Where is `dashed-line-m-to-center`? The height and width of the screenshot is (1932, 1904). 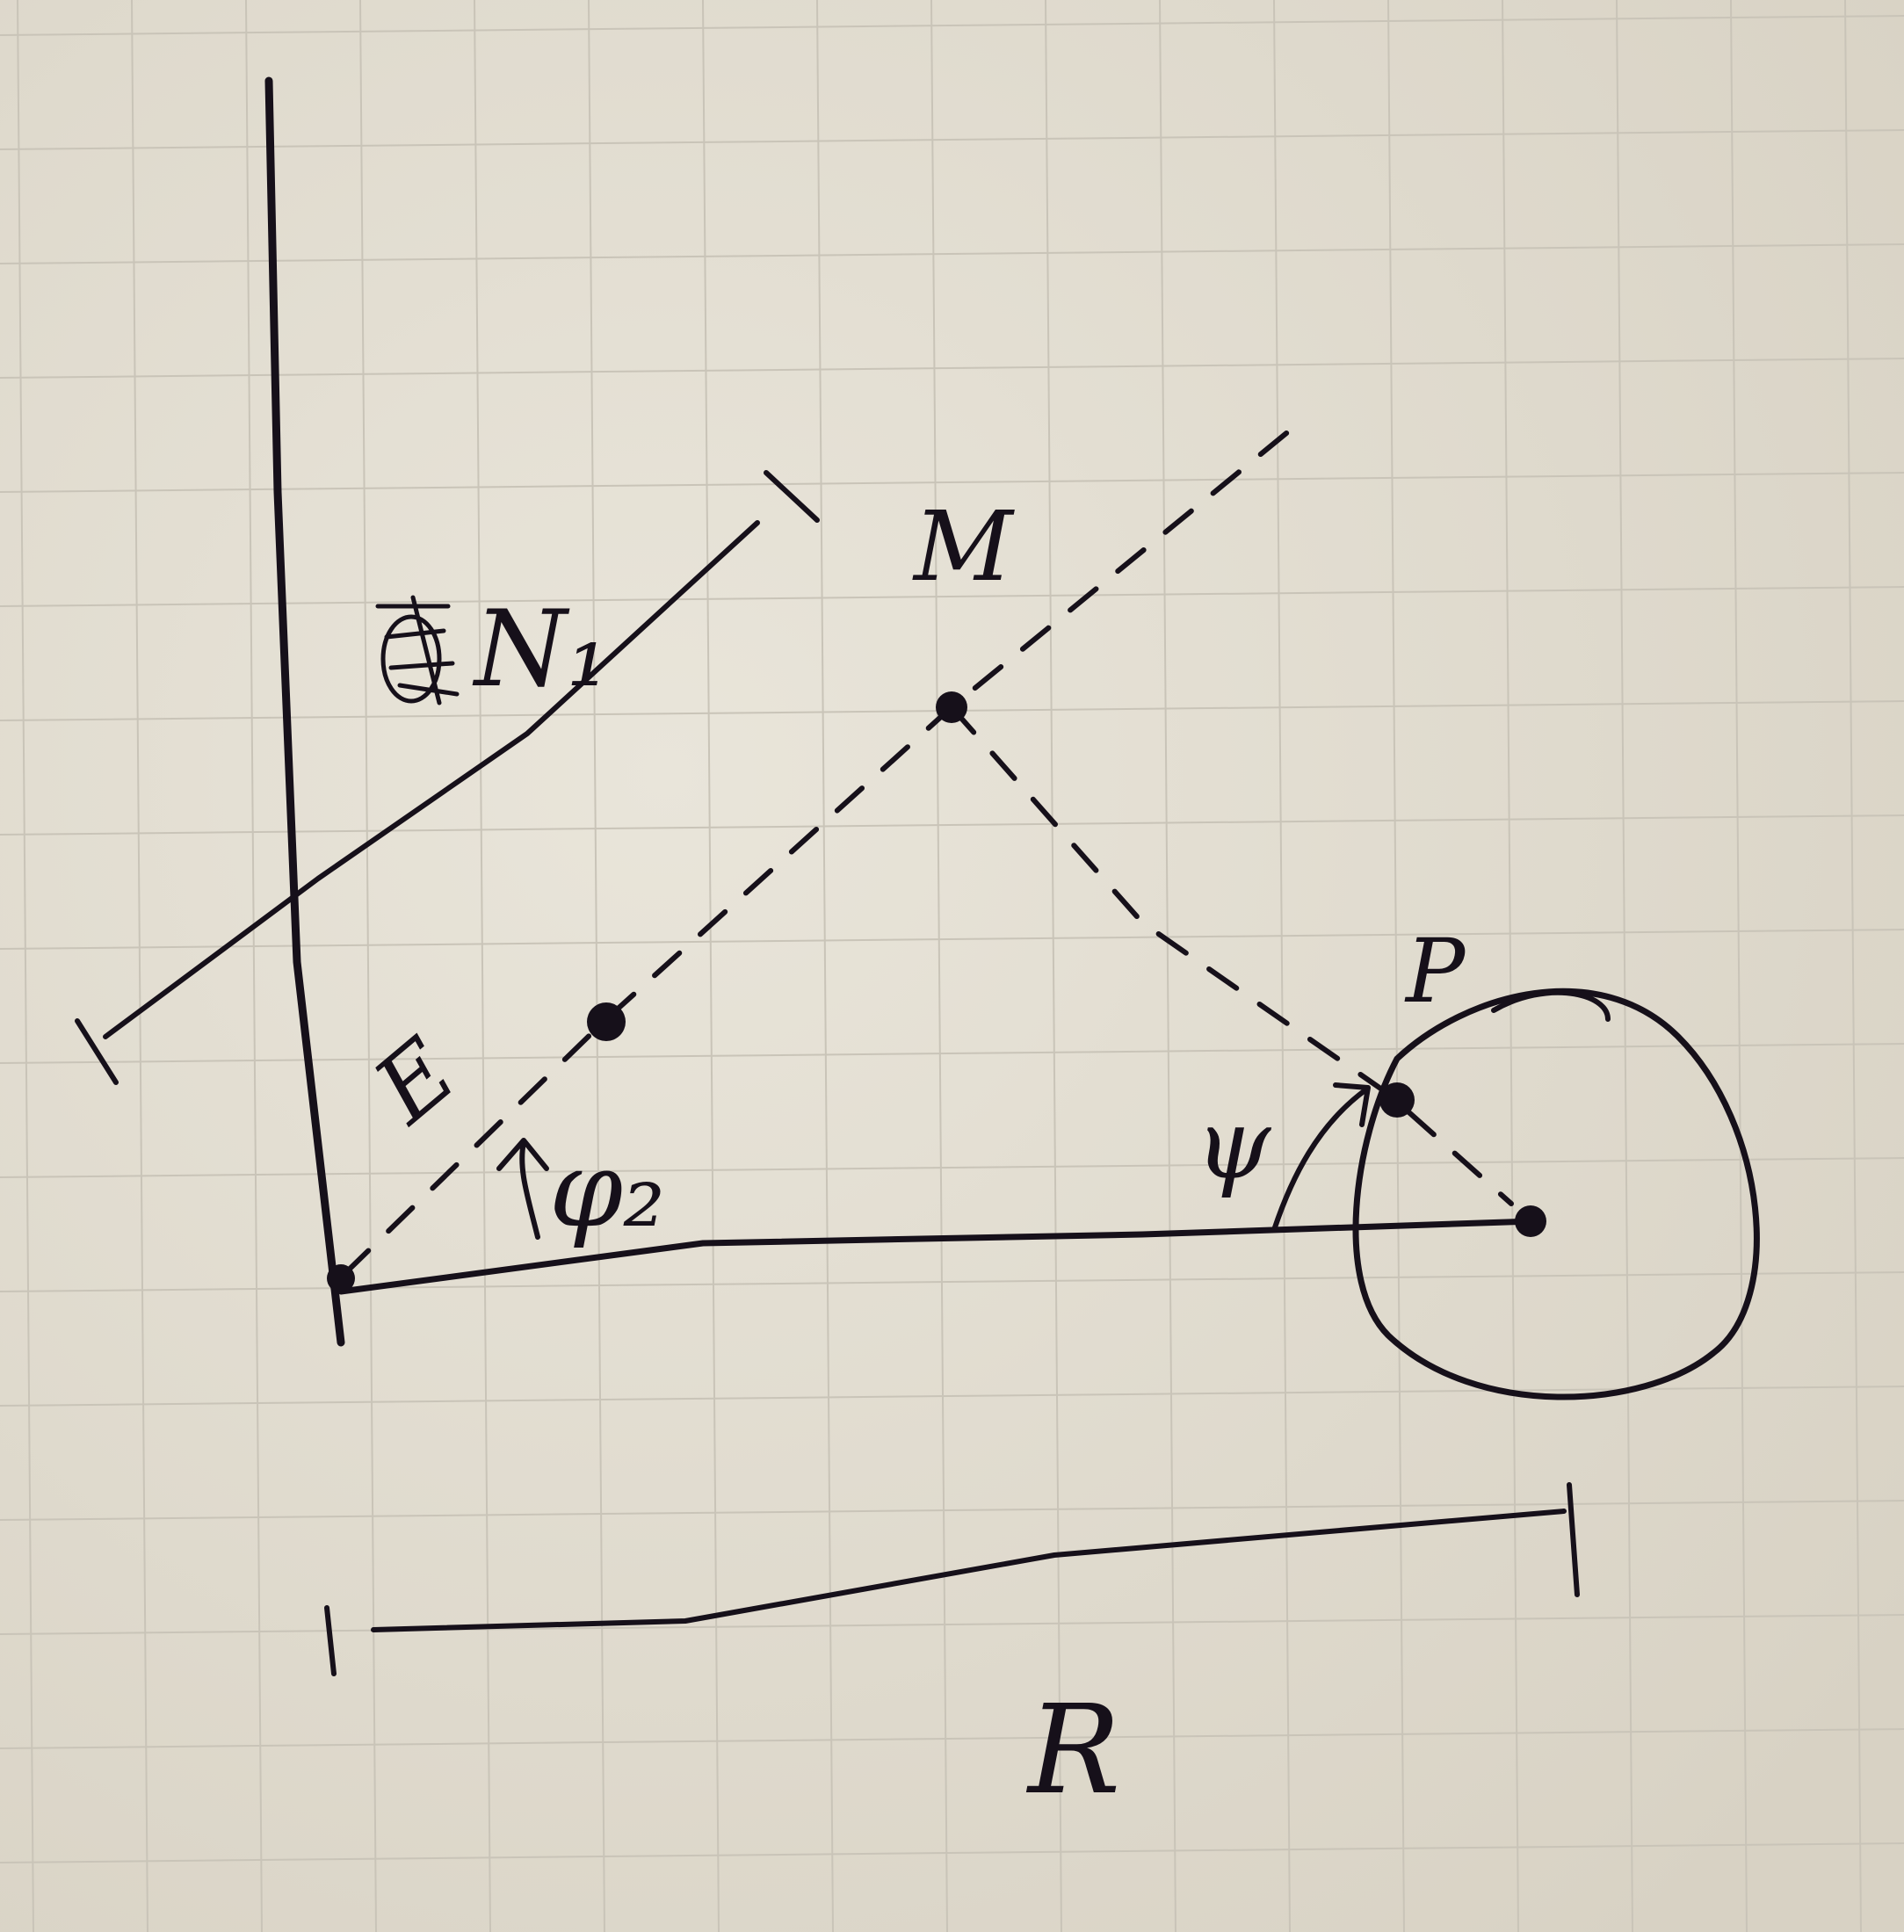 dashed-line-m-to-center is located at coordinates (1231, 955).